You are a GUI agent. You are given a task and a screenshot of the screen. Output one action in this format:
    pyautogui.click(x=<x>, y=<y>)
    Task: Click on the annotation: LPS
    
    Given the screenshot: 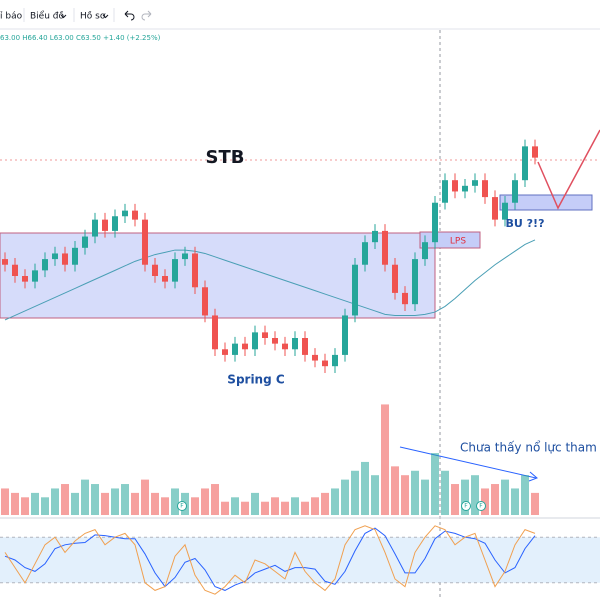 What is the action you would take?
    pyautogui.click(x=458, y=242)
    